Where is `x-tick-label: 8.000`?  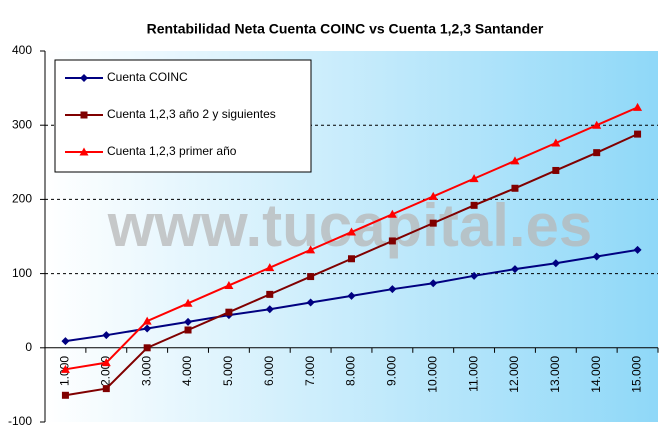 x-tick-label: 8.000 is located at coordinates (351, 371).